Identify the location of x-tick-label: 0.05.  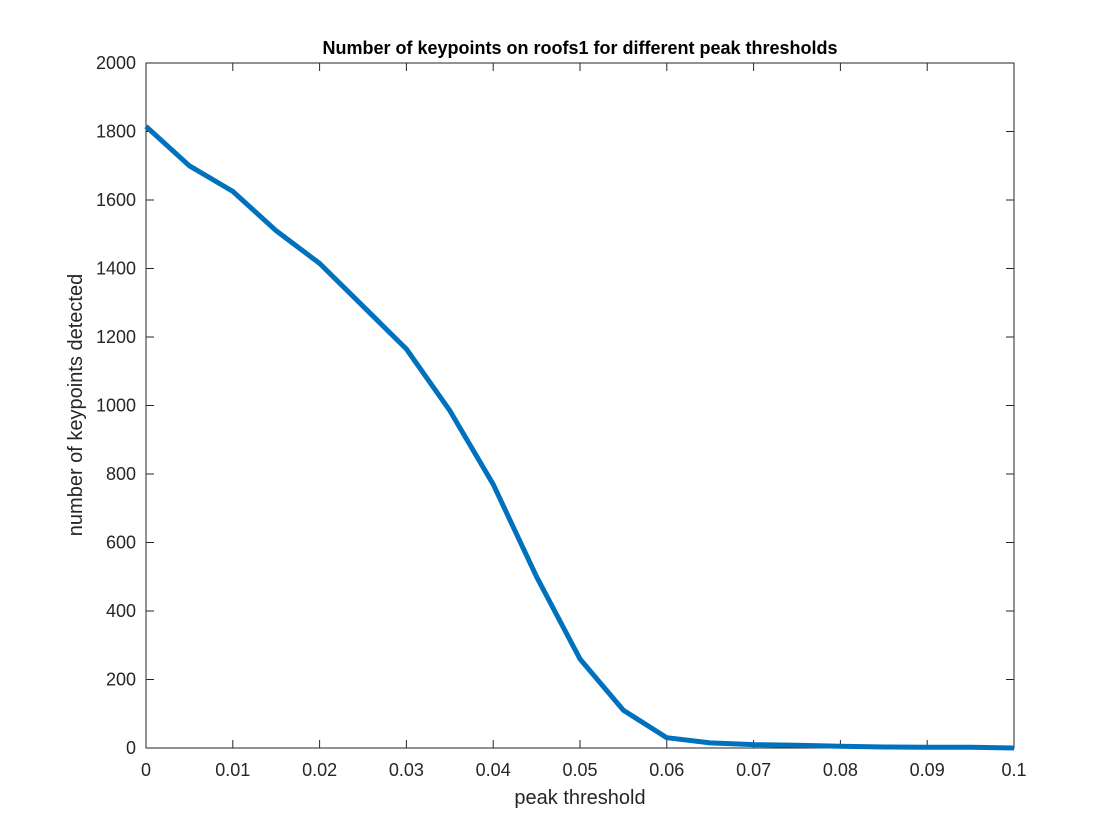
(579, 770).